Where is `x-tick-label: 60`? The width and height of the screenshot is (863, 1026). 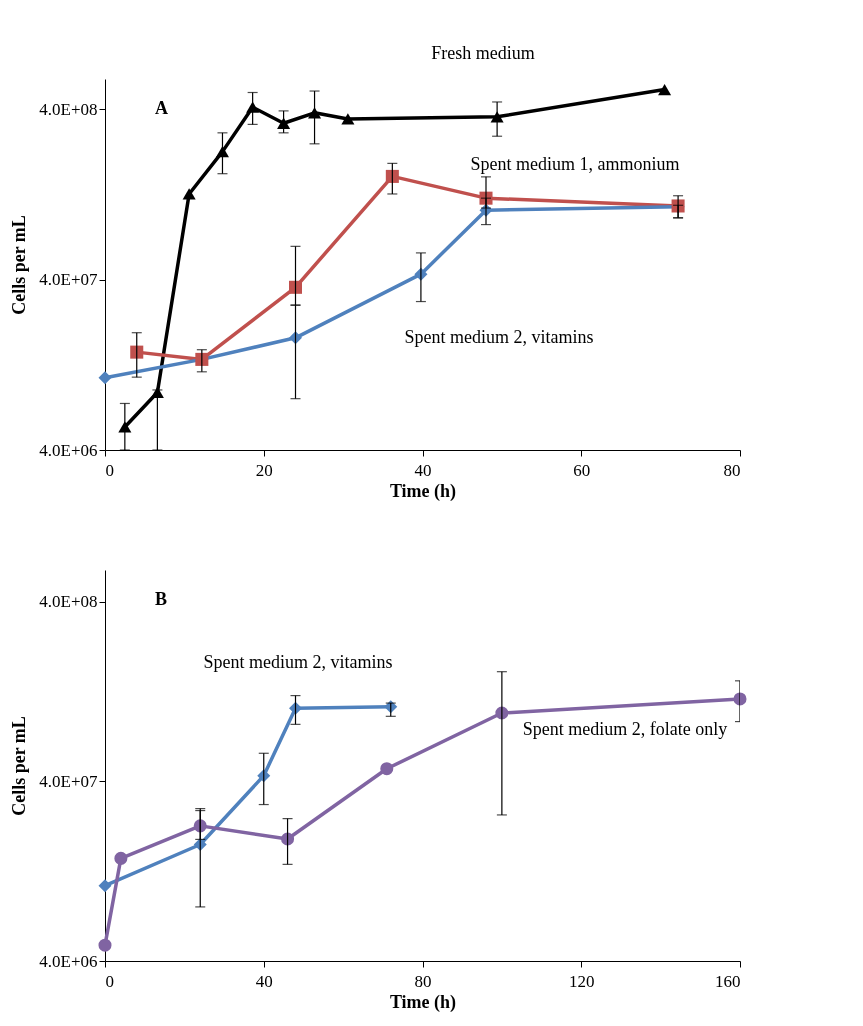
x-tick-label: 60 is located at coordinates (582, 470).